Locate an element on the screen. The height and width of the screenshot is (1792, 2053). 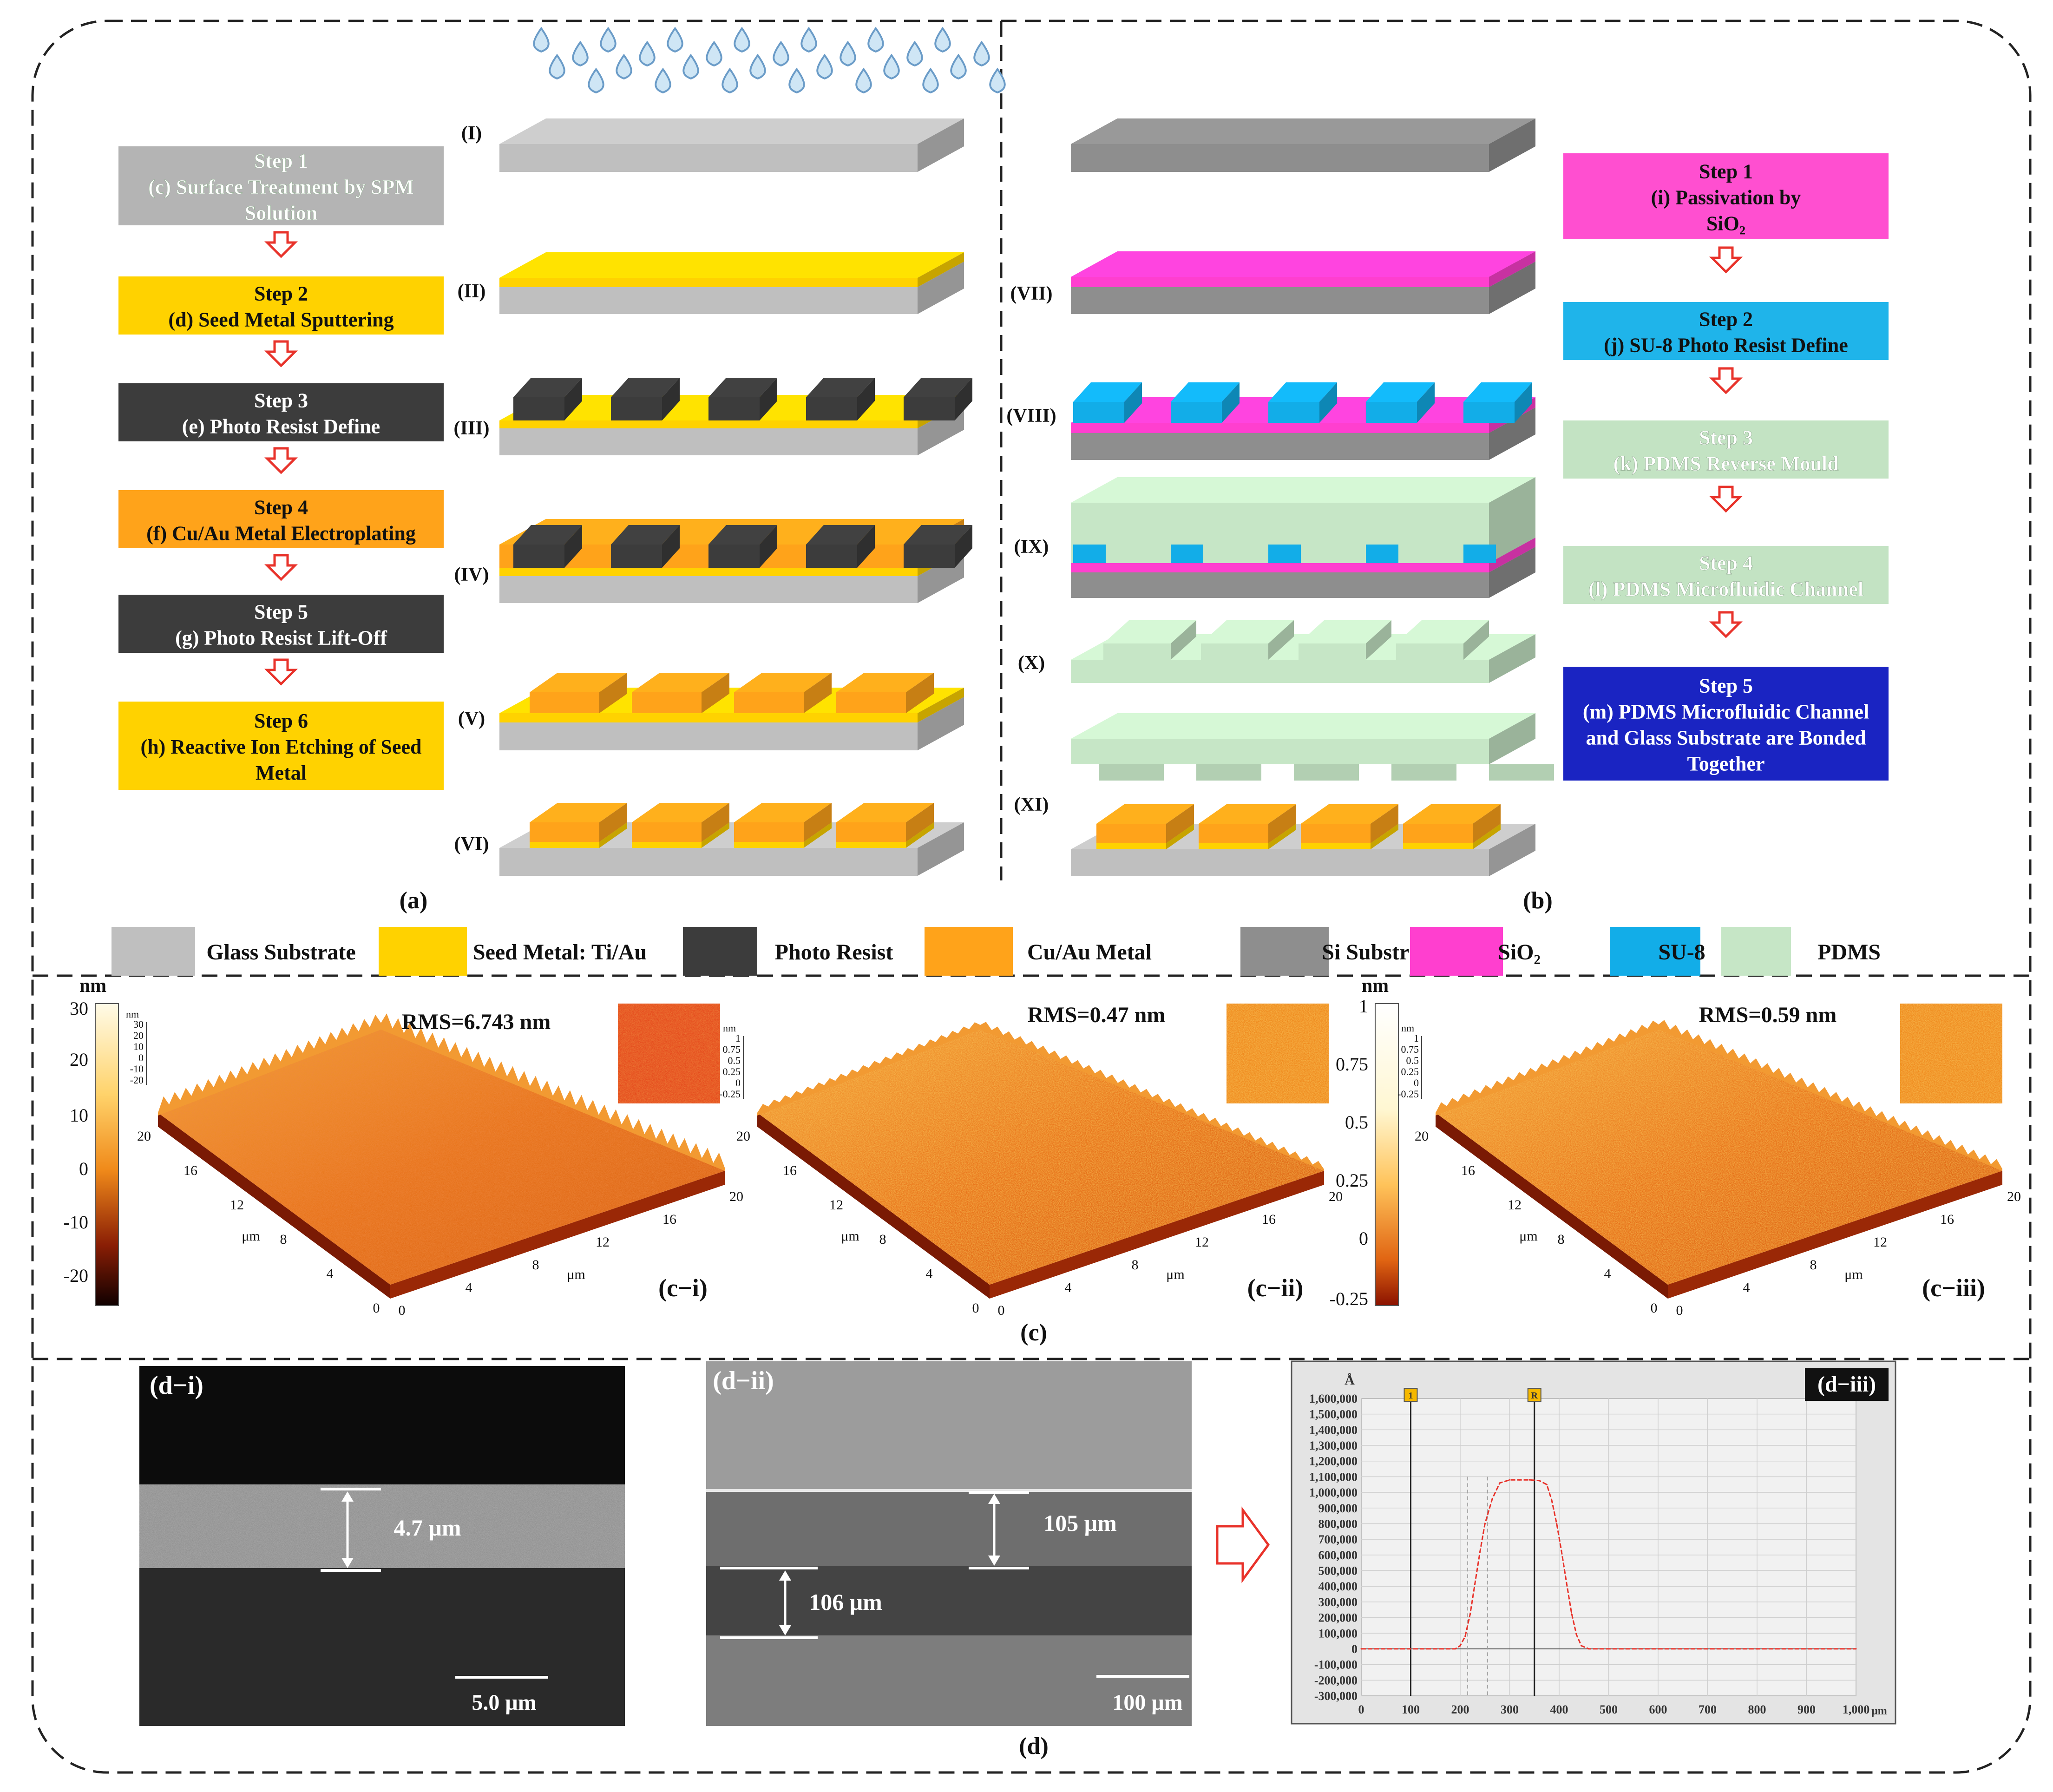
afm-y-tick: 4 is located at coordinates (1607, 1273).